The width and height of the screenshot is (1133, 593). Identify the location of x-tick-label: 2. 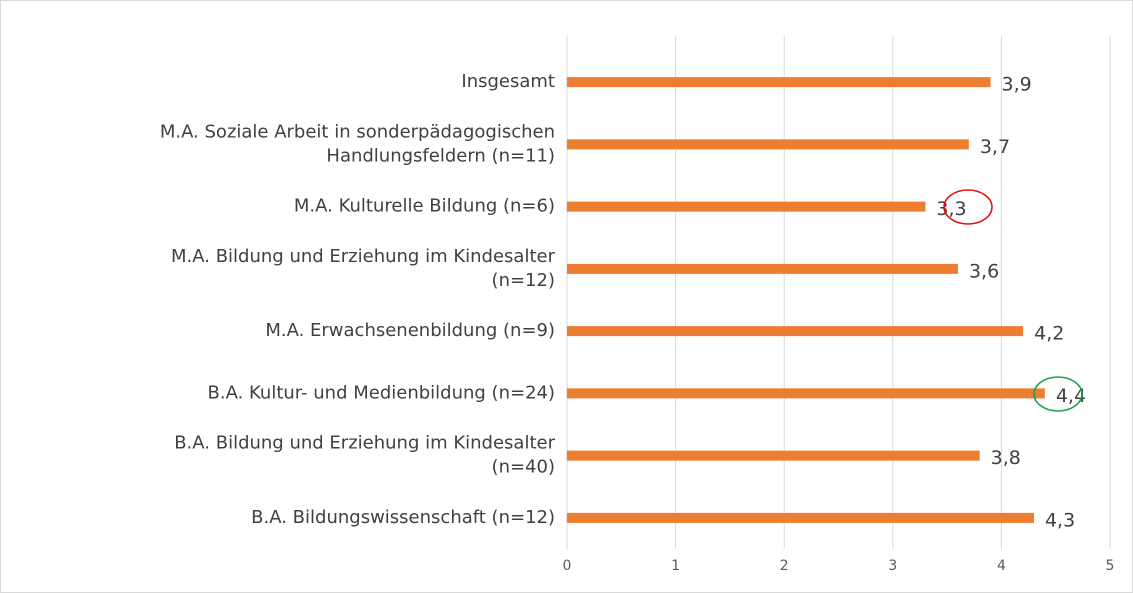
(784, 566).